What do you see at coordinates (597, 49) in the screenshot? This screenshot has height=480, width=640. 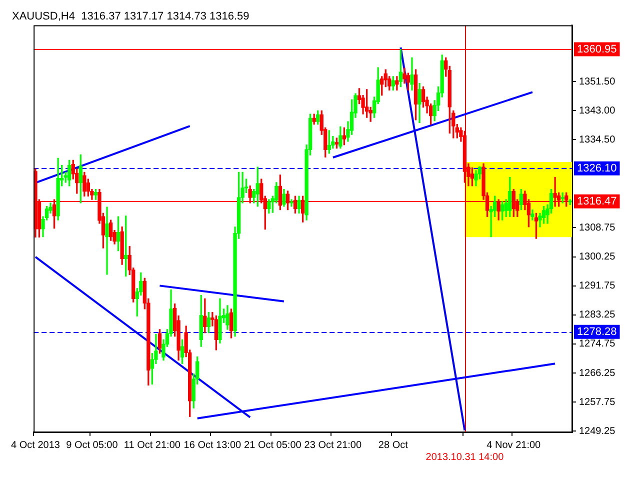 I see `ref-line-label: 1360.95` at bounding box center [597, 49].